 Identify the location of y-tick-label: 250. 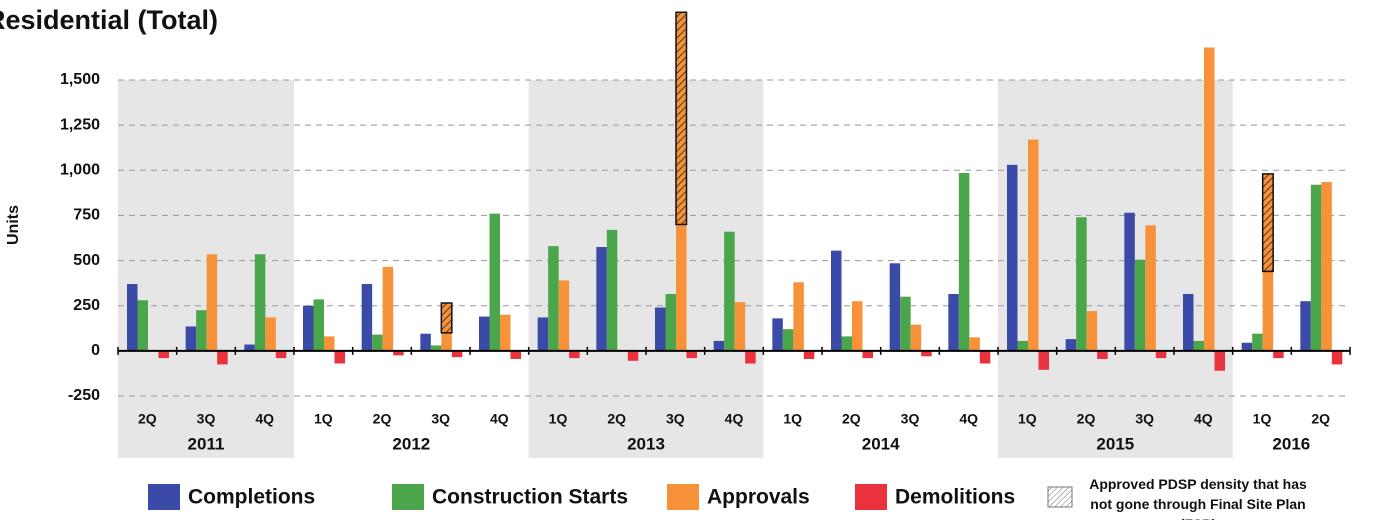
(86, 305).